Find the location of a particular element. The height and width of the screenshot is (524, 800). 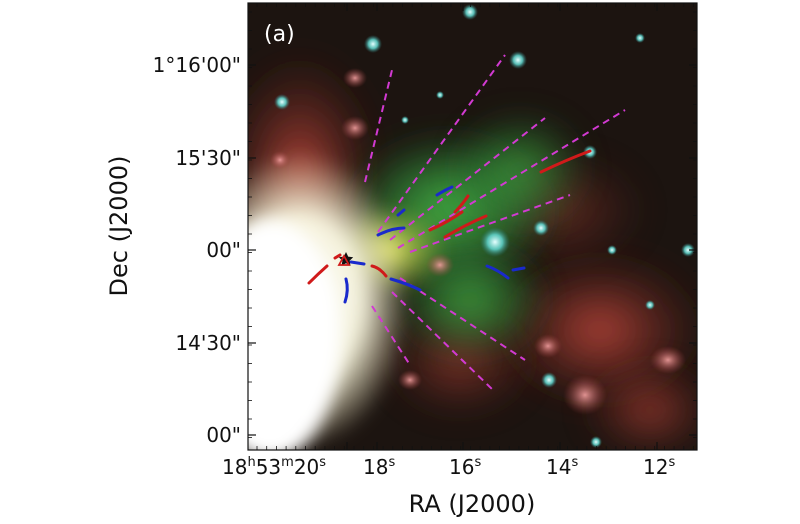

red-outflow-segments is located at coordinates (449, 217).